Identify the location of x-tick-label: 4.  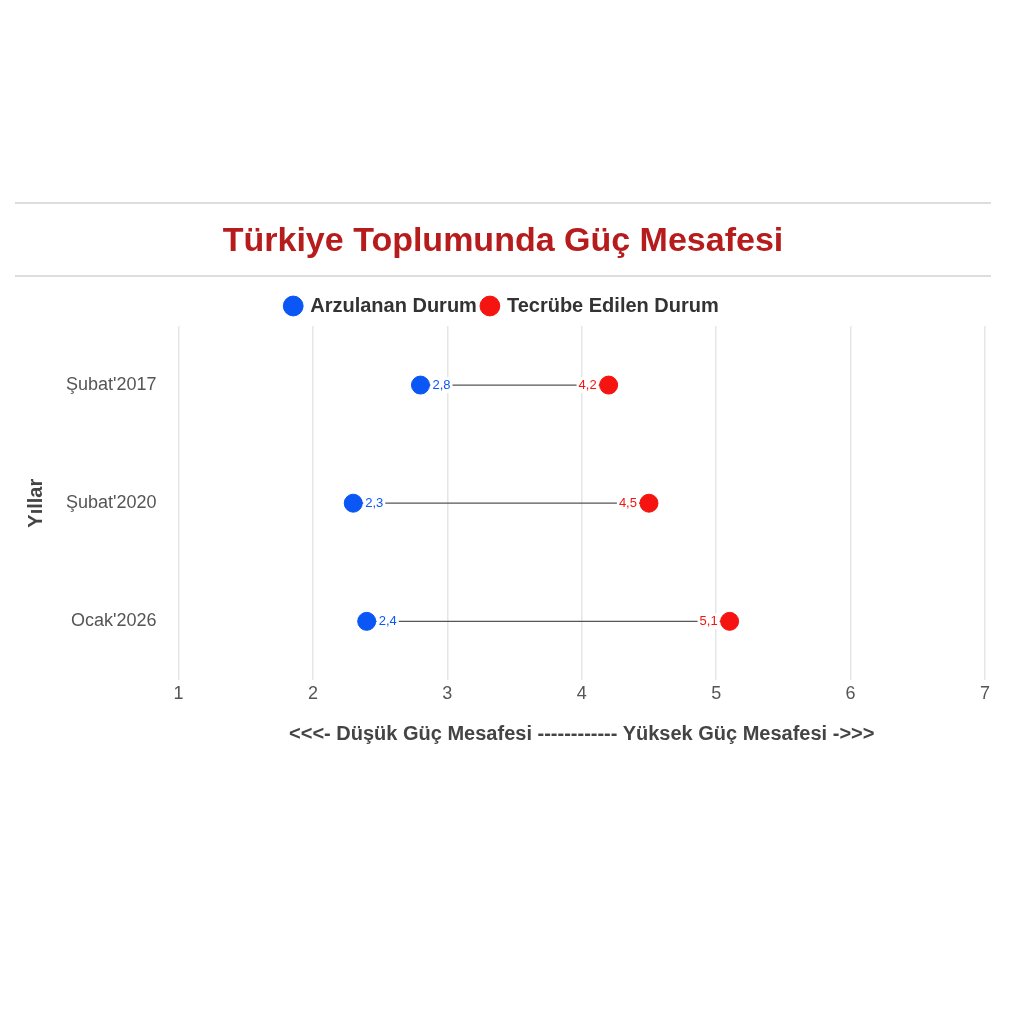
(581, 693).